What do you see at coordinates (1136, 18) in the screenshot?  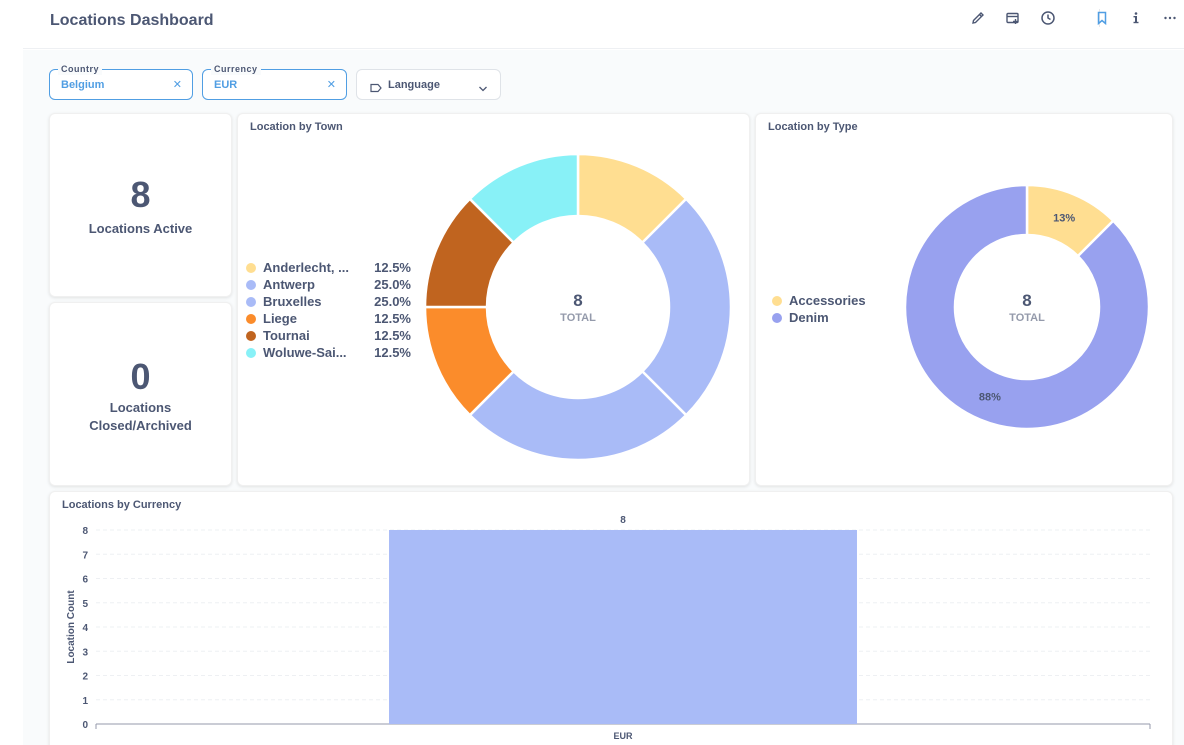 I see `info-icon` at bounding box center [1136, 18].